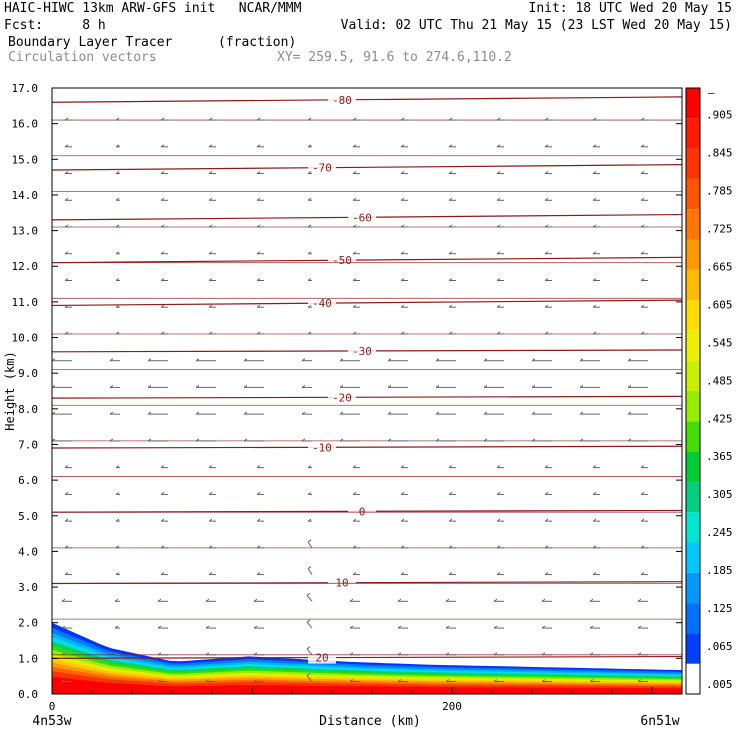 The width and height of the screenshot is (740, 740). I want to click on colorbar-label: .725, so click(719, 228).